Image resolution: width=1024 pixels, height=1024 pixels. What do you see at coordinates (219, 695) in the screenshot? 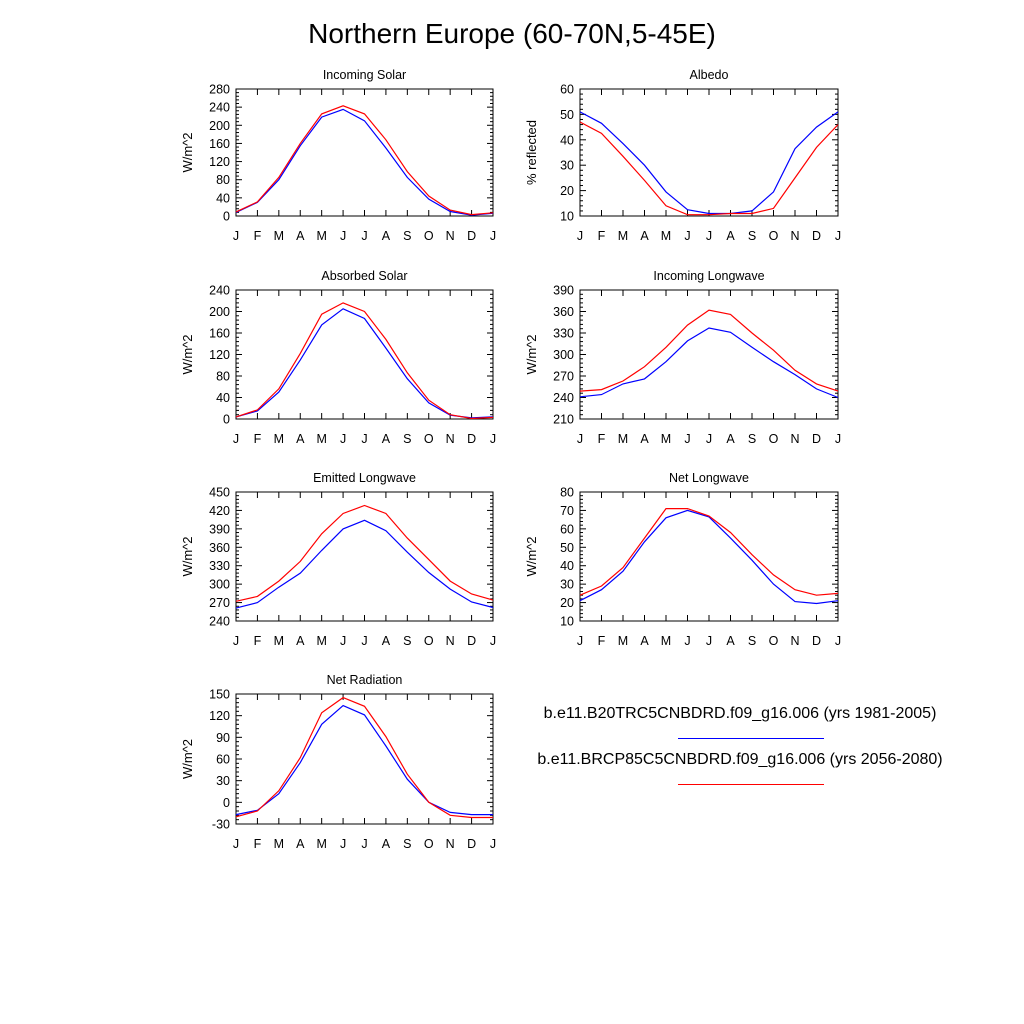
I see `y-tick-label: 150` at bounding box center [219, 695].